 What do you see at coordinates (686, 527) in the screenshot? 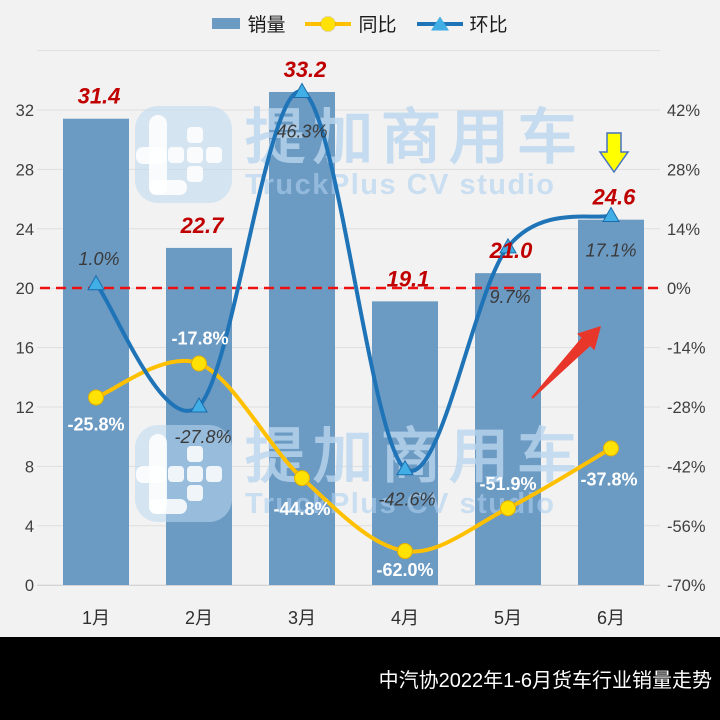
I see `right-axis-tick: -56%` at bounding box center [686, 527].